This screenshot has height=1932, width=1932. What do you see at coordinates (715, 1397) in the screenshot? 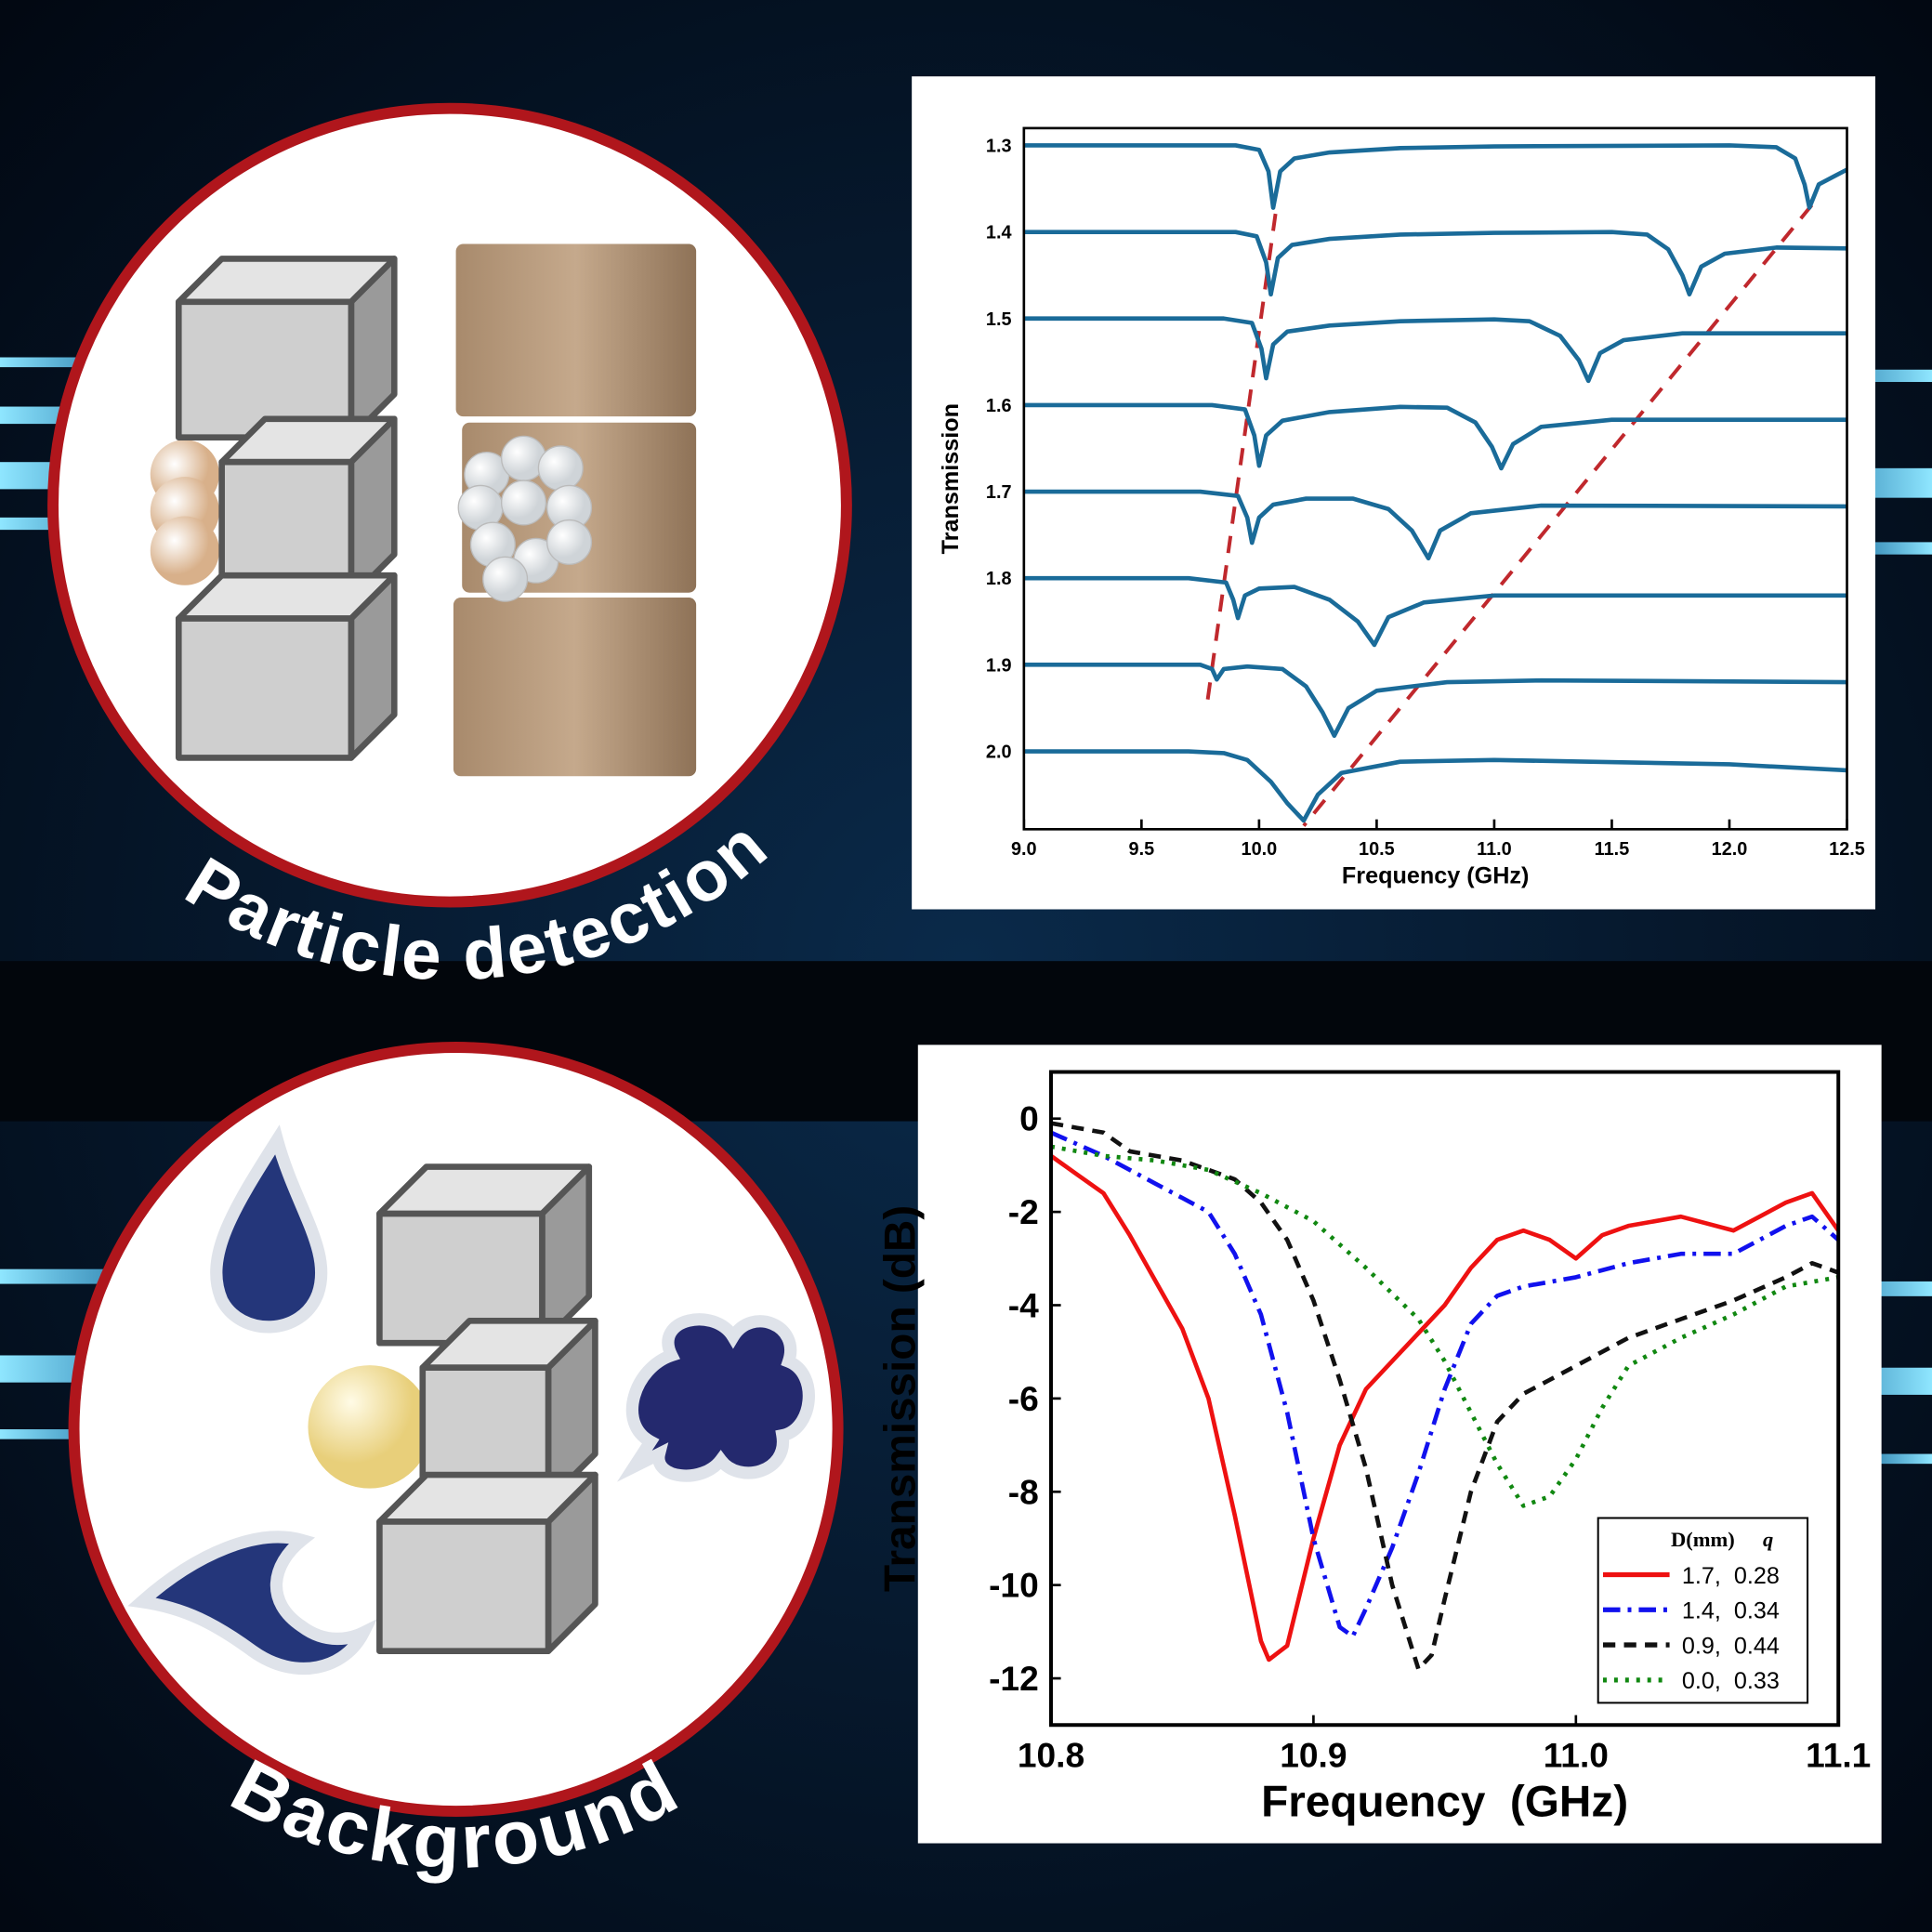
I see `cloud-icon` at bounding box center [715, 1397].